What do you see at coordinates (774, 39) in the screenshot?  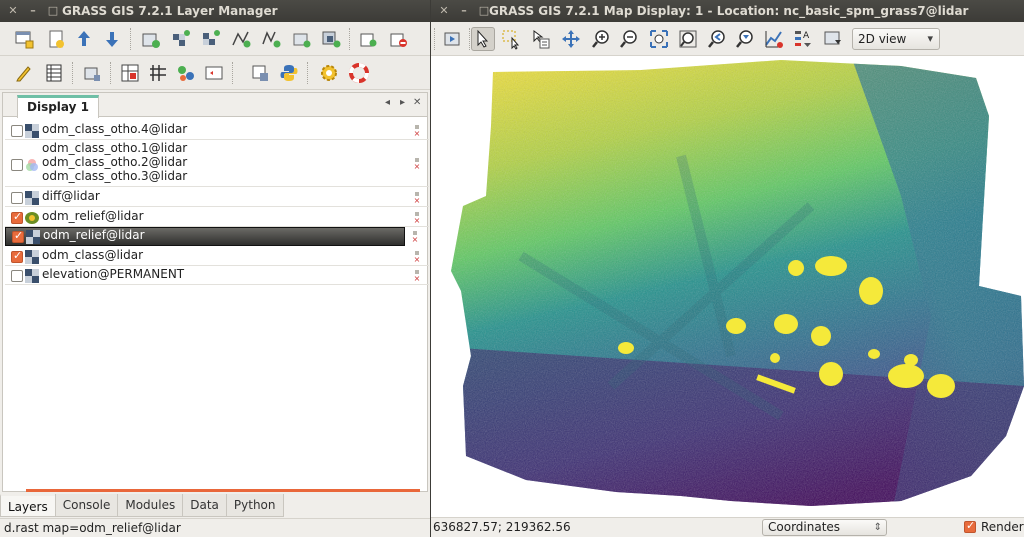 I see `analyze-icon` at bounding box center [774, 39].